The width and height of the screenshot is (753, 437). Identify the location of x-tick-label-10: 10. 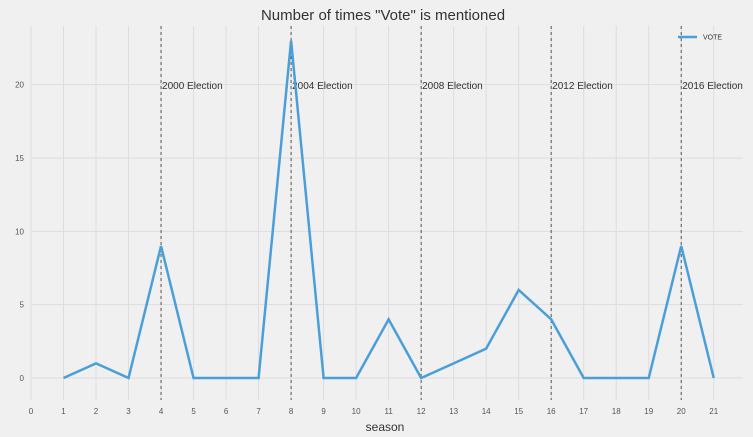
(356, 411).